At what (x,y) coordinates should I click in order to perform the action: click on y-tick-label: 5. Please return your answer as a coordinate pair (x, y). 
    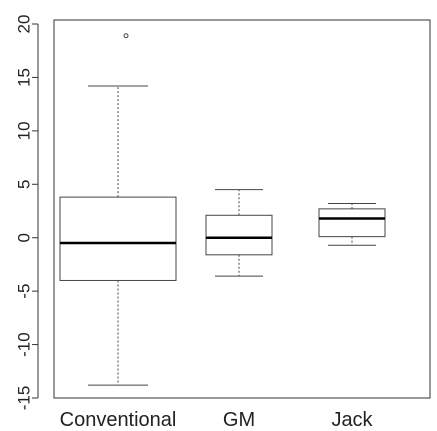
    Looking at the image, I should click on (24, 184).